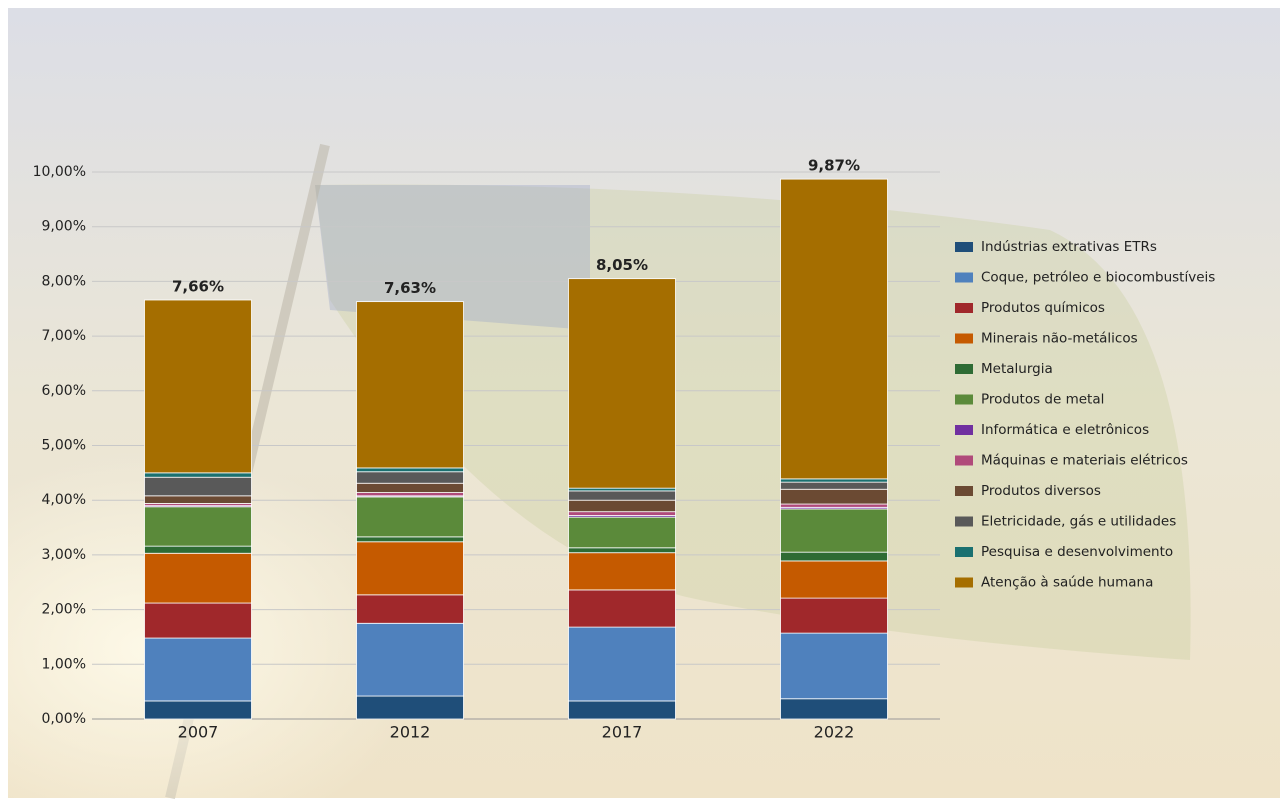 This screenshot has width=1281, height=800. I want to click on legend-label: Pesquisa e desenvolvimento, so click(1077, 552).